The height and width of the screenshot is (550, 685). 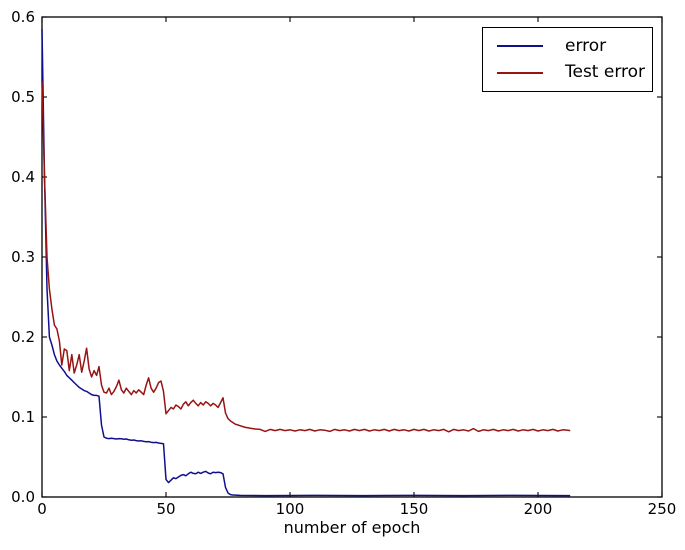 What do you see at coordinates (586, 45) in the screenshot?
I see `legend-label-error: error` at bounding box center [586, 45].